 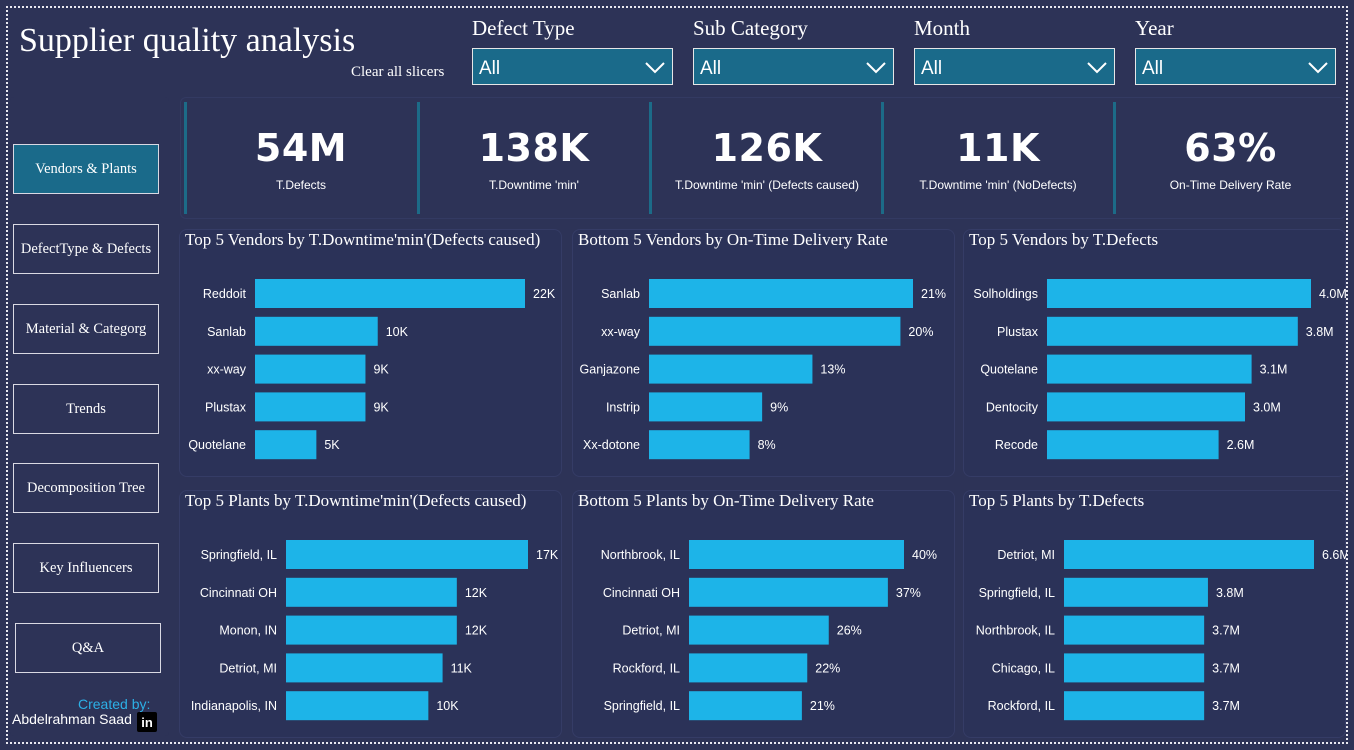 I want to click on data-label: 21%, so click(x=933, y=294).